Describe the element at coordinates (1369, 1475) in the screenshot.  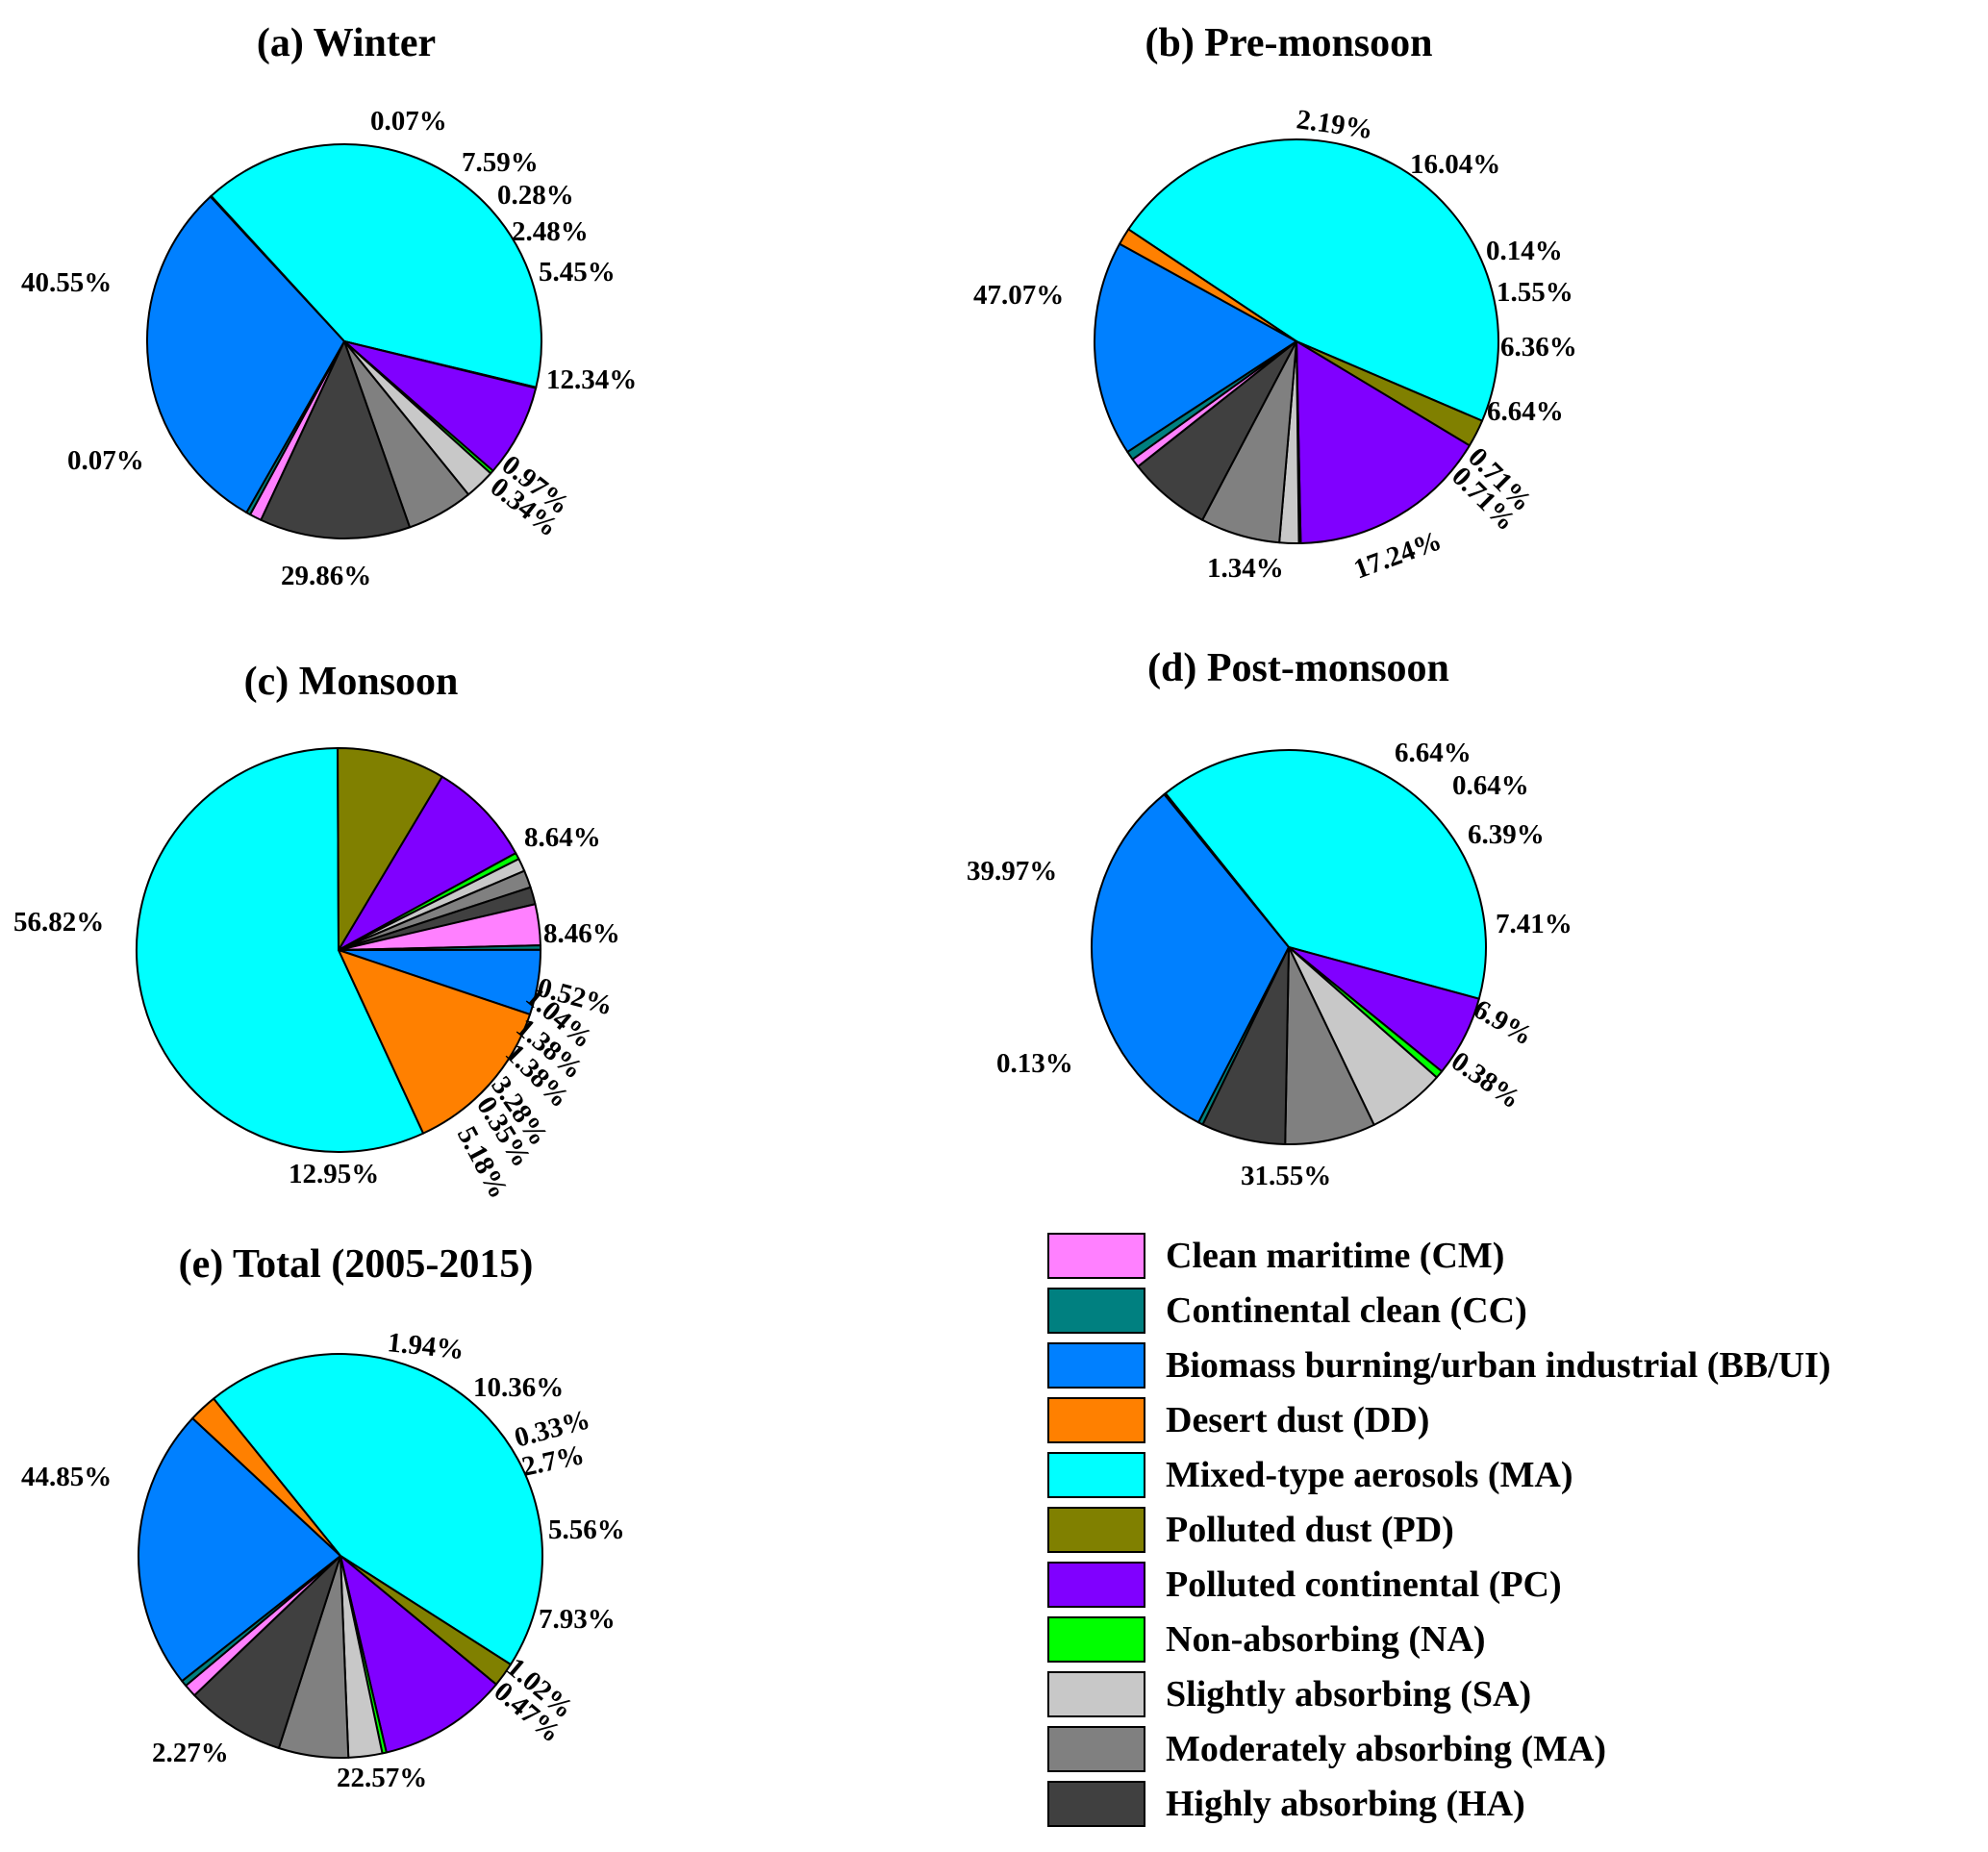
I see `legend-label-ma: Mixed-type aerosols (MA)` at that location.